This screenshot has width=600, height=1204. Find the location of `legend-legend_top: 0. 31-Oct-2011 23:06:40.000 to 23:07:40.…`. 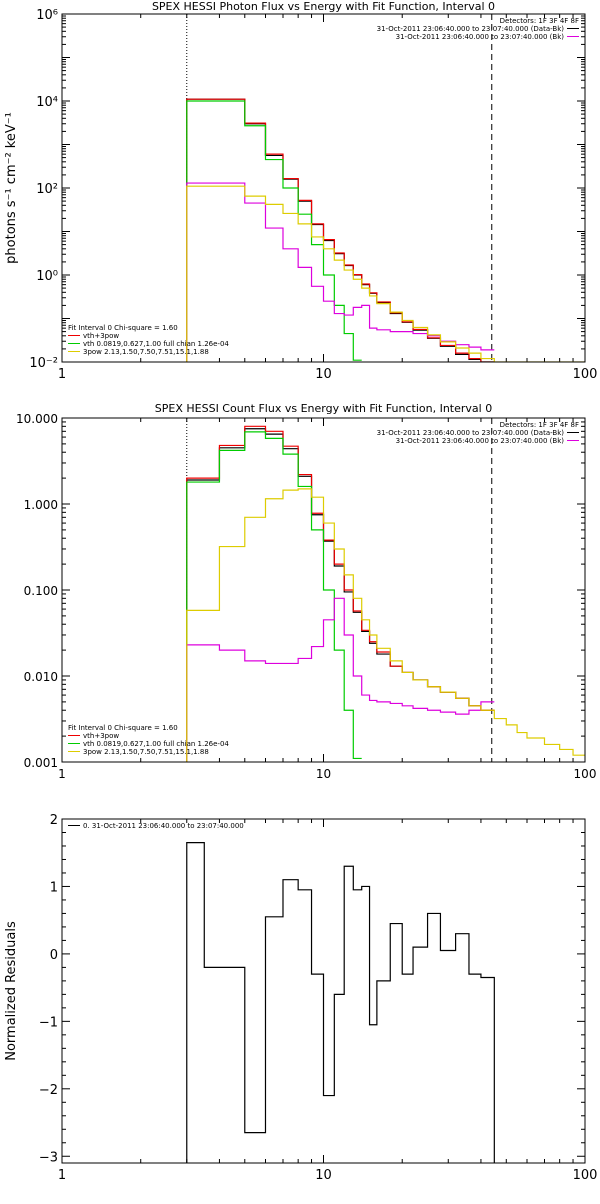

legend-legend_top: 0. 31-Oct-2011 23:06:40.000 to 23:07:40.… is located at coordinates (156, 826).